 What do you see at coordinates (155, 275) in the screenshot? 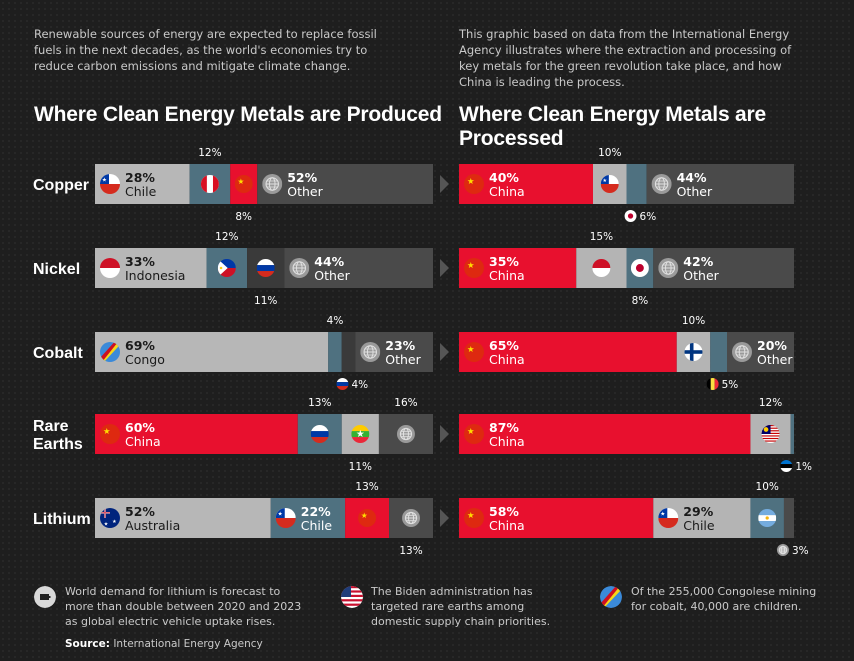
I see `segment-country-label: Indonesia` at bounding box center [155, 275].